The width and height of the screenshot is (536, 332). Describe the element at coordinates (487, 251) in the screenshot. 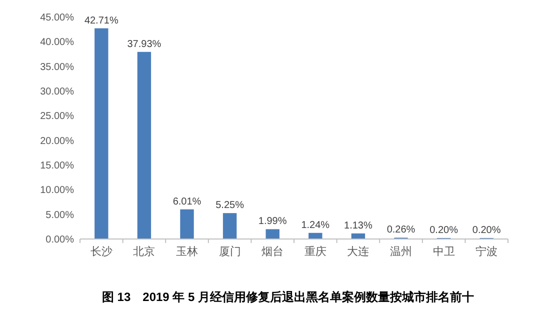

I see `x-tick-label: 宁波` at that location.